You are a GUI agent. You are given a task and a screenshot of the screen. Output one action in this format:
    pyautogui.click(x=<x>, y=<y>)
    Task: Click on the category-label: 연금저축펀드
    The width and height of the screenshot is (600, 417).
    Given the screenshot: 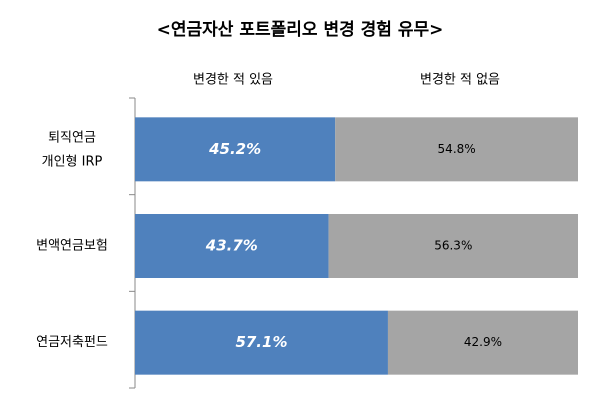 What is the action you would take?
    pyautogui.click(x=72, y=342)
    